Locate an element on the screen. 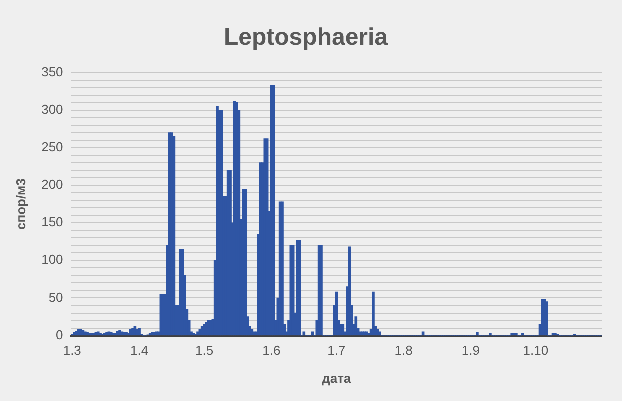 The width and height of the screenshot is (622, 401). chart-title: Leptosphaeria is located at coordinates (306, 38).